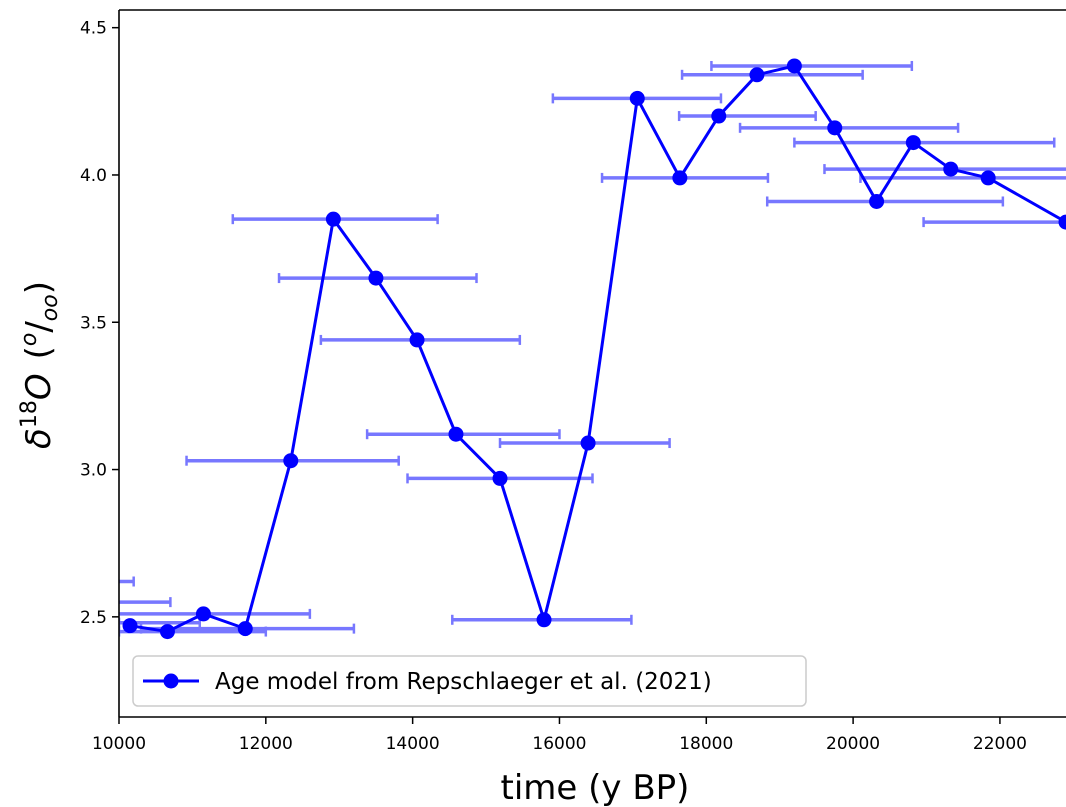 This screenshot has width=1066, height=807. I want to click on y-tick-label: 4.0, so click(93, 176).